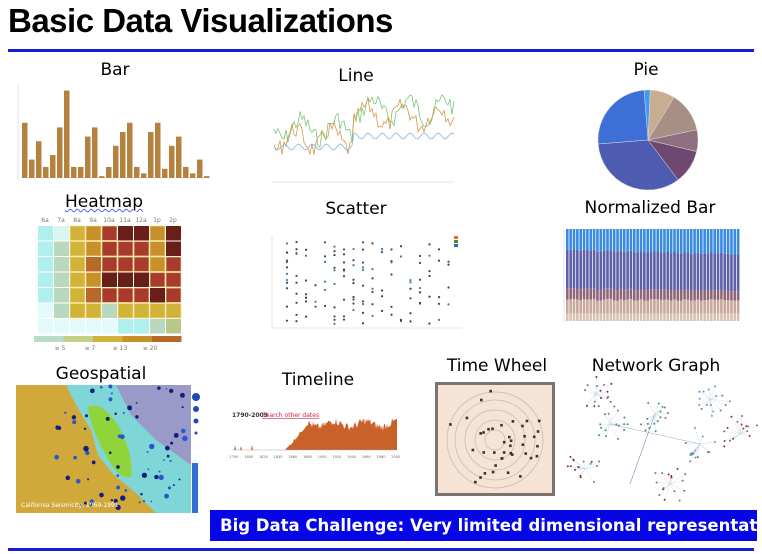  Describe the element at coordinates (49, 339) in the screenshot. I see `heatmap-legend-swatch` at that location.